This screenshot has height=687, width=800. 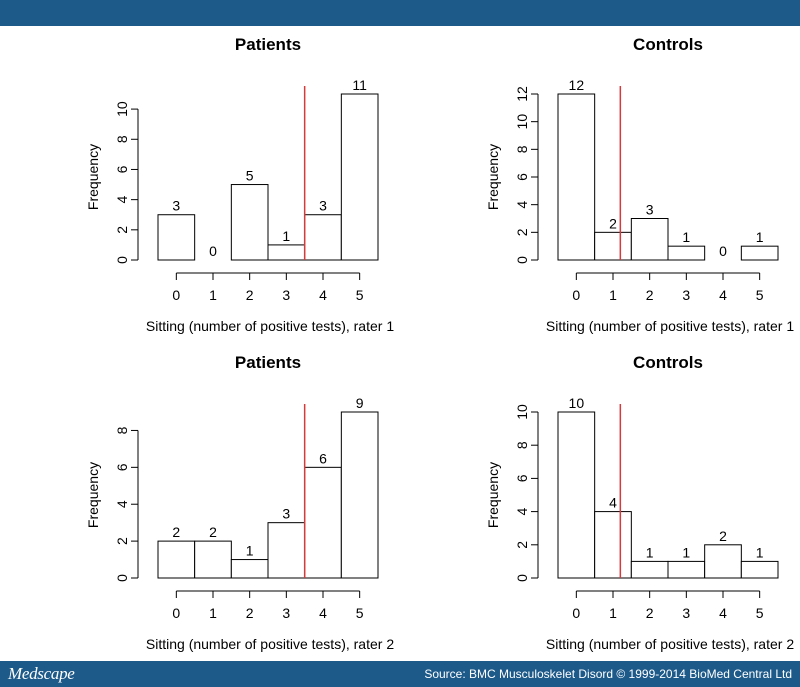 What do you see at coordinates (400, 13) in the screenshot?
I see `header-bar` at bounding box center [400, 13].